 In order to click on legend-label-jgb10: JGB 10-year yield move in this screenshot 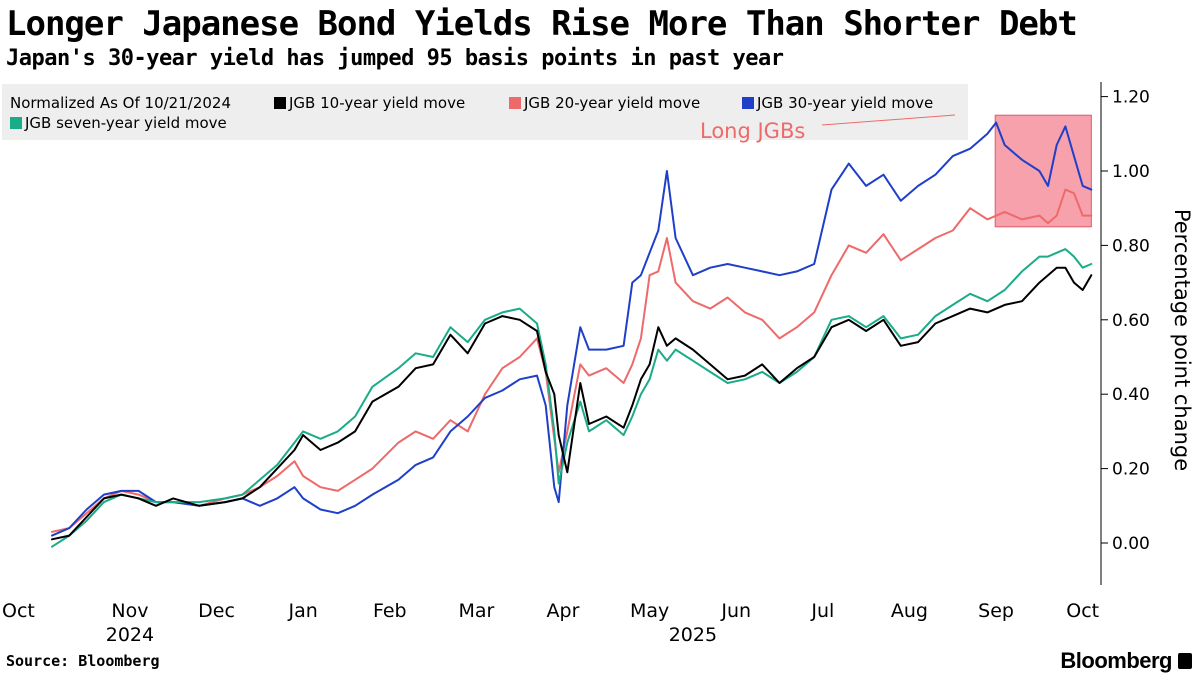, I will do `click(376, 103)`.